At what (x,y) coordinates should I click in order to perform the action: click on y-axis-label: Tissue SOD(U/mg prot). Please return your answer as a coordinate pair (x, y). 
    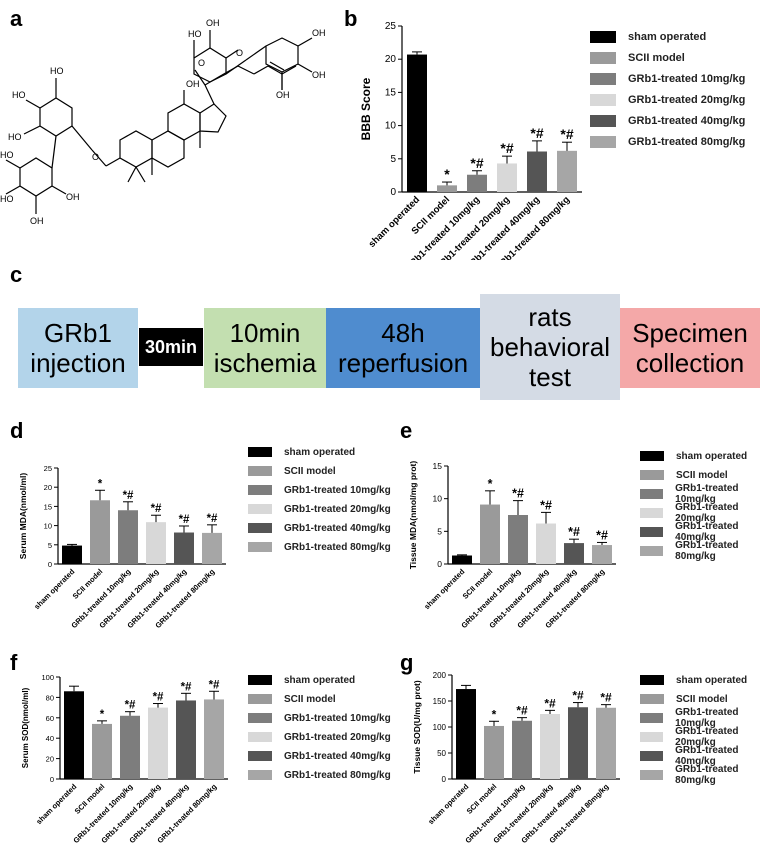
    Looking at the image, I should click on (417, 727).